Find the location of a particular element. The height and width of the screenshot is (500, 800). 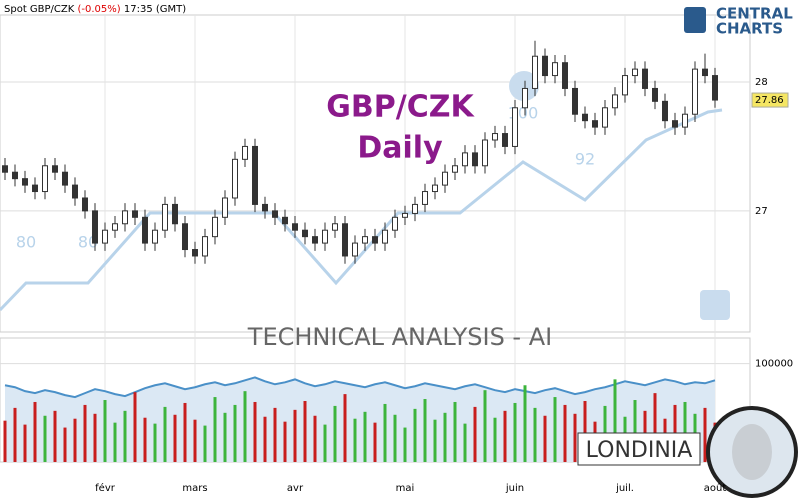

logo-text: CENTRAL is located at coordinates (754, 14).